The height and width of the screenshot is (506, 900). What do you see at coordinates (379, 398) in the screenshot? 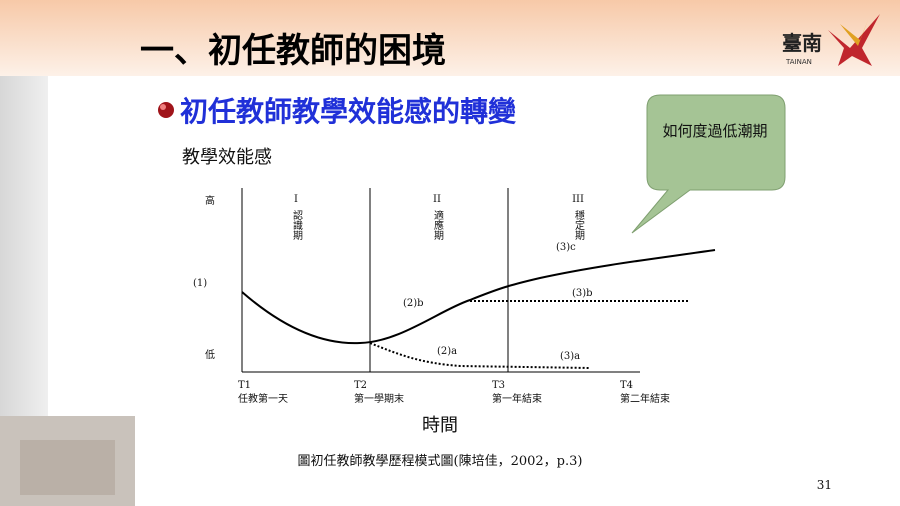
I see `x-tick-label: 第一學期末` at bounding box center [379, 398].